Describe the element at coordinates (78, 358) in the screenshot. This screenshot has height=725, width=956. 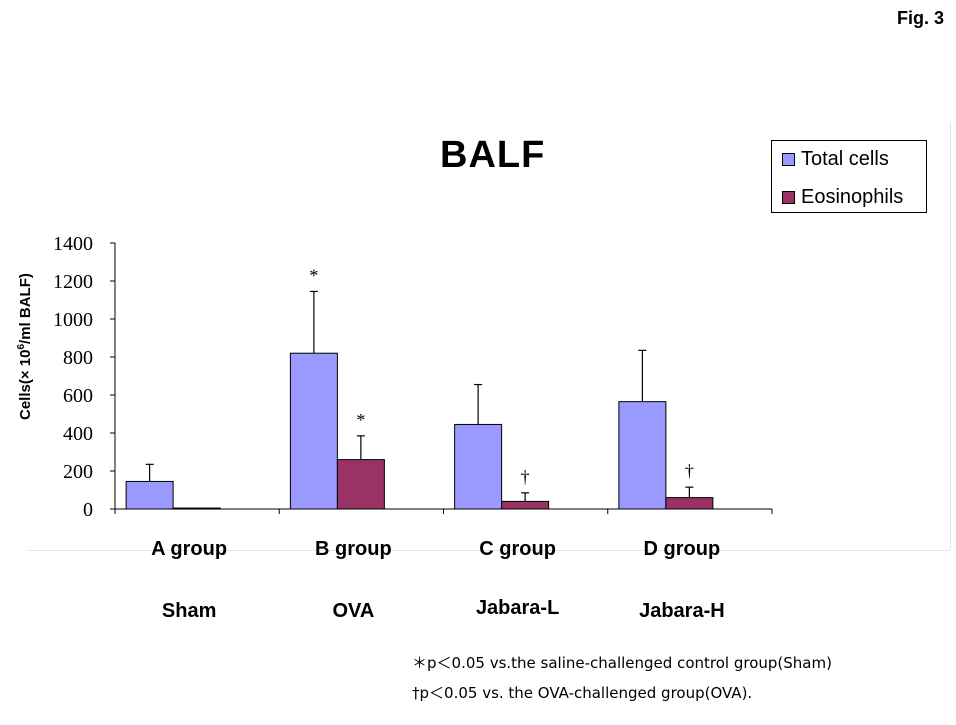
I see `y-tick-label: 800` at that location.